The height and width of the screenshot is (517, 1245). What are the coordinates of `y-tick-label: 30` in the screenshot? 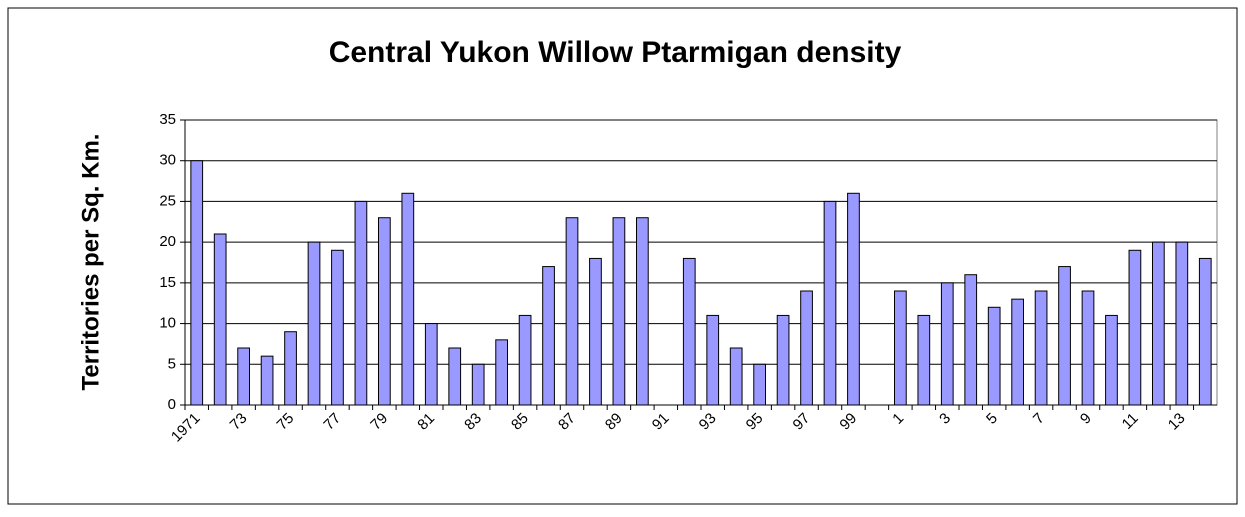 It's located at (167, 160).